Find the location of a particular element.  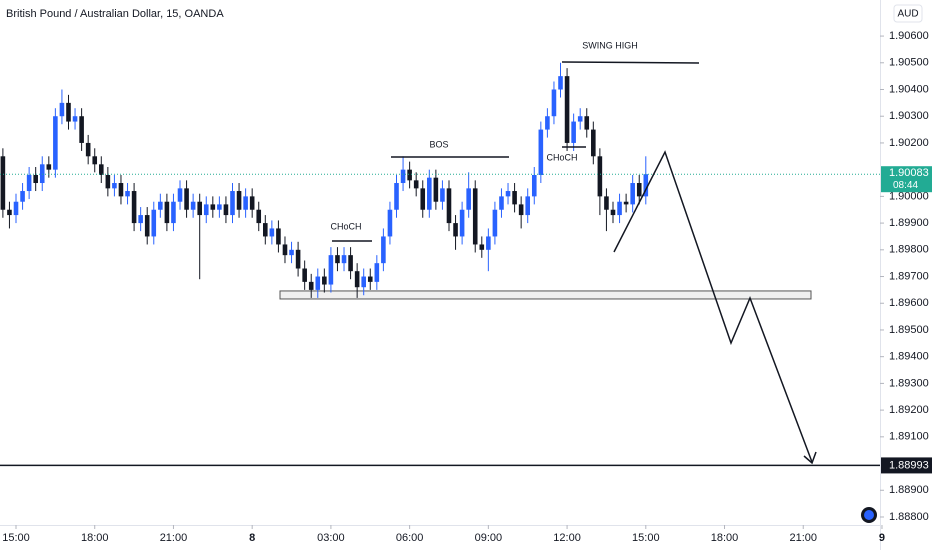

y-tick-label: 1.90200 is located at coordinates (909, 143).